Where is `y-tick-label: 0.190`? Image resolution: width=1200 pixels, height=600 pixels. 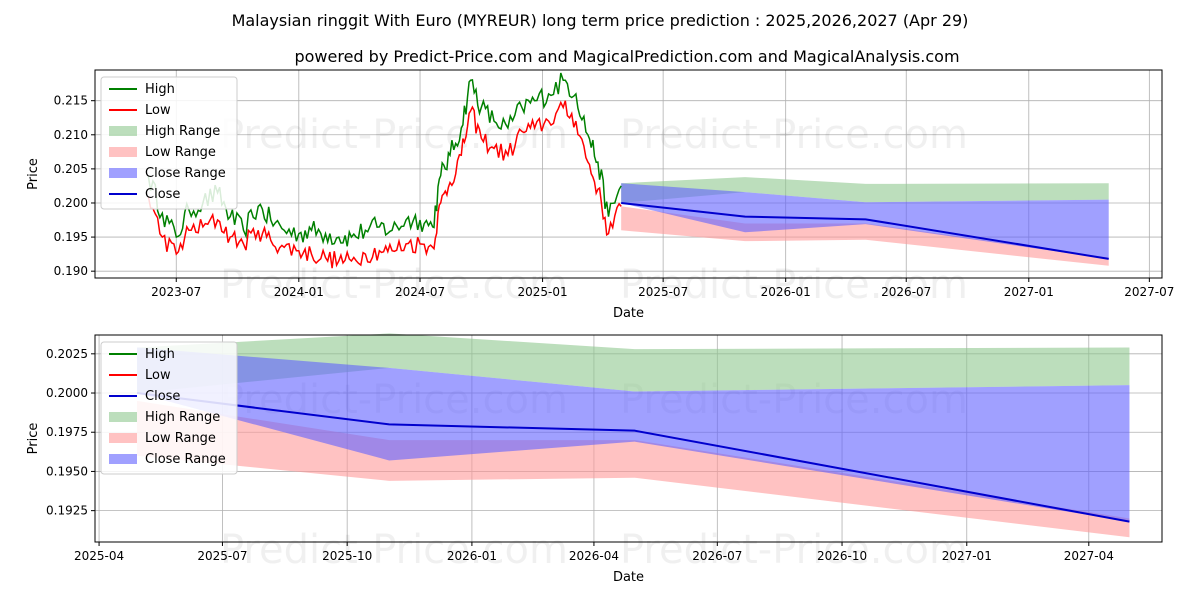
y-tick-label: 0.190 is located at coordinates (71, 271).